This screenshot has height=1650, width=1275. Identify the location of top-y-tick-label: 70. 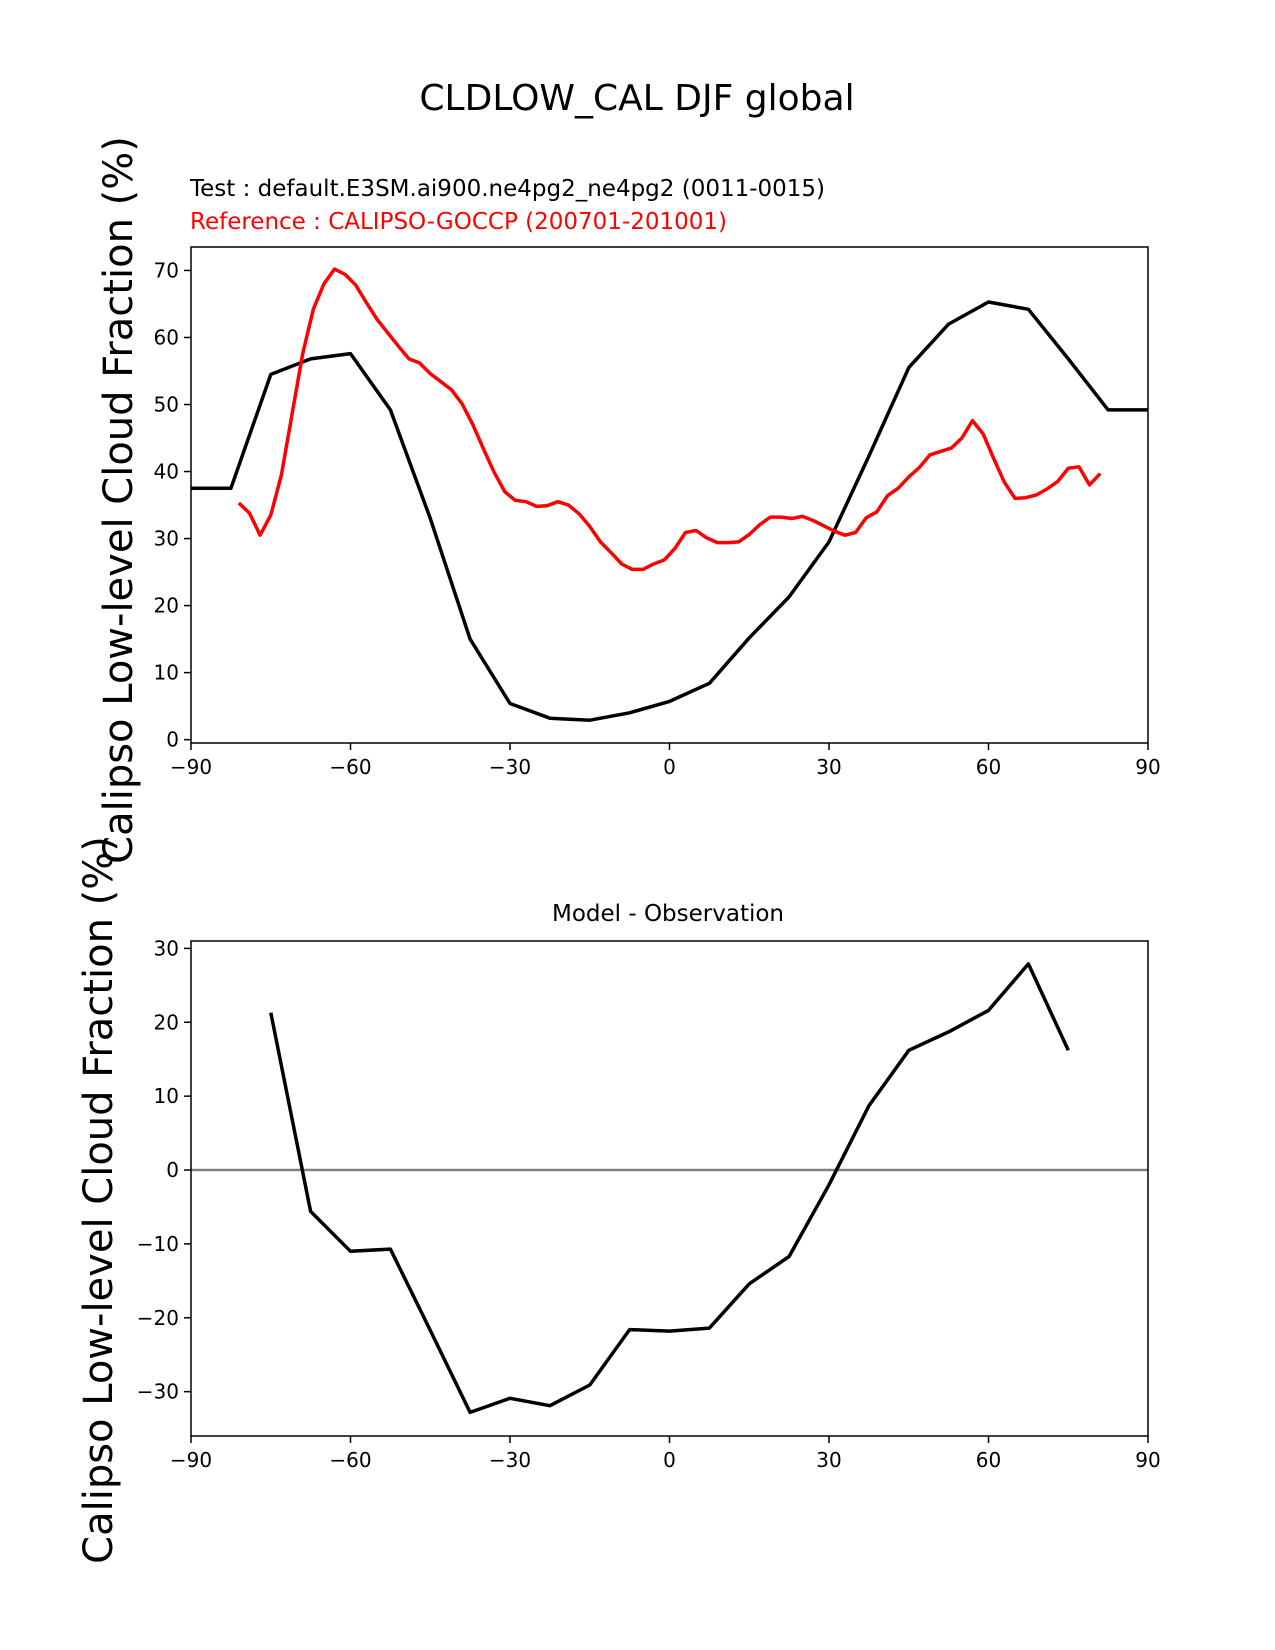
(166, 270).